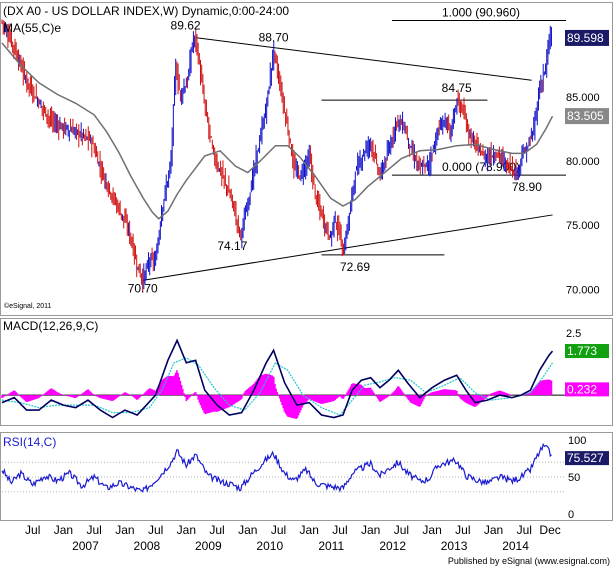 The width and height of the screenshot is (613, 568). Describe the element at coordinates (515, 546) in the screenshot. I see `year-tick-label: 2014` at that location.